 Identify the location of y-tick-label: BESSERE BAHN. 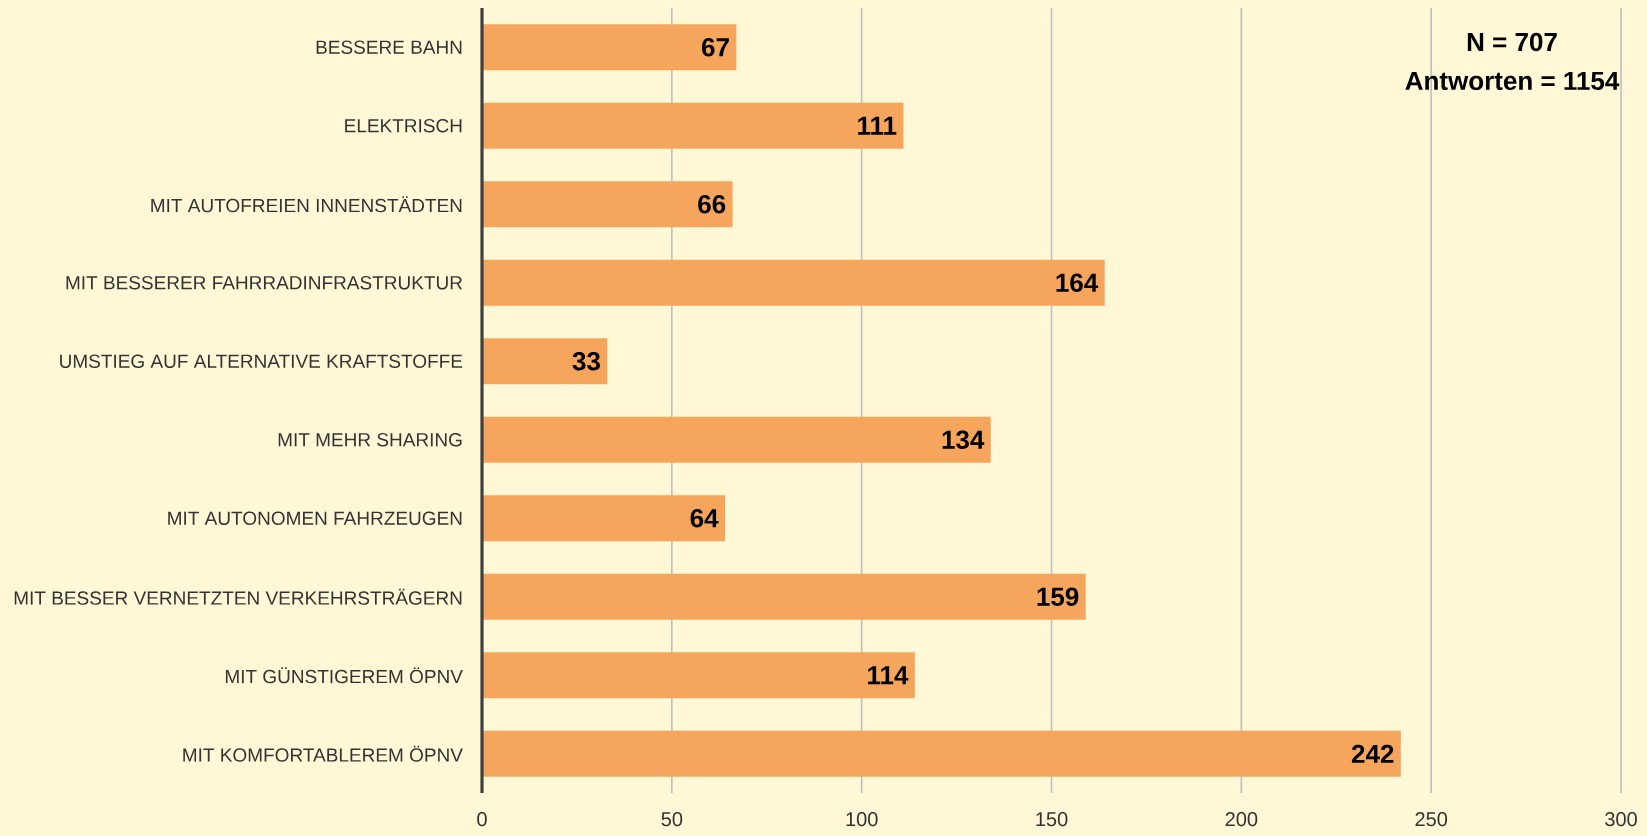
(389, 47).